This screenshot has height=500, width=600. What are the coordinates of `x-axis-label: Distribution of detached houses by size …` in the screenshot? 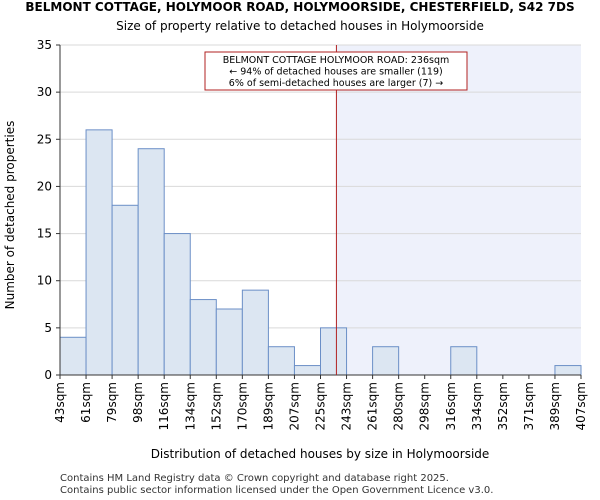 It's located at (320, 454).